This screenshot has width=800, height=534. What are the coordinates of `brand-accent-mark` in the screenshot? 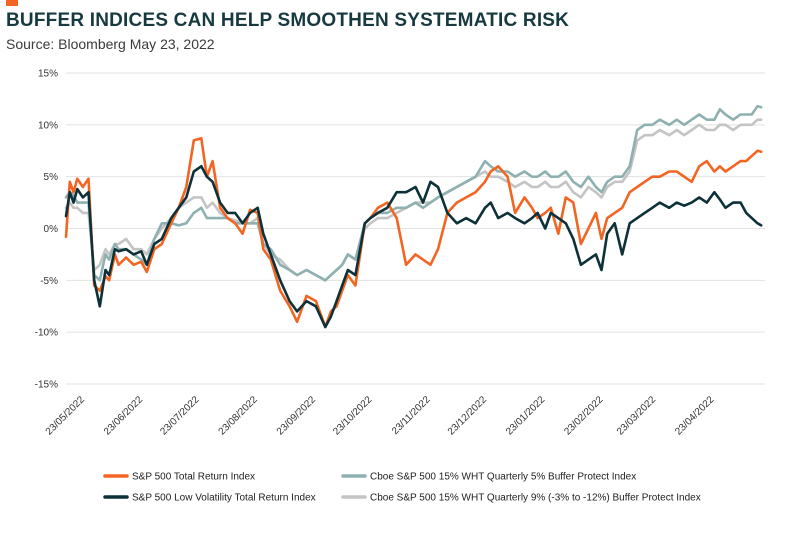 It's located at (12, 3).